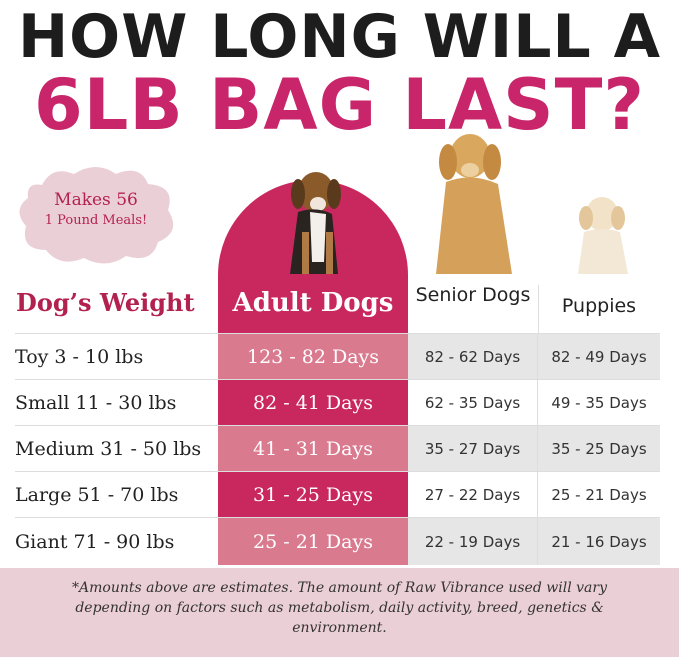  Describe the element at coordinates (313, 494) in the screenshot. I see `adult-cell: 31 - 25 Days` at that location.